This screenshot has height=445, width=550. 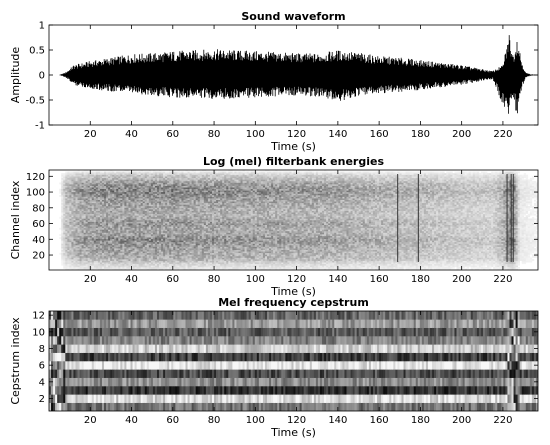 What do you see at coordinates (38, 240) in the screenshot?
I see `y-tick-label: 40` at bounding box center [38, 240].